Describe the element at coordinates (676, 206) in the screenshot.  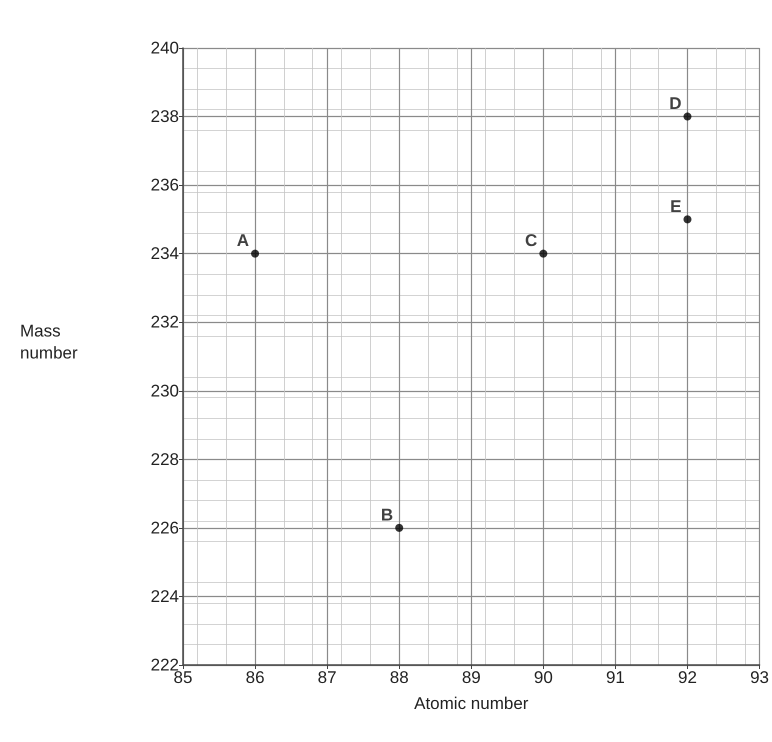
I see `annotation: E` at that location.